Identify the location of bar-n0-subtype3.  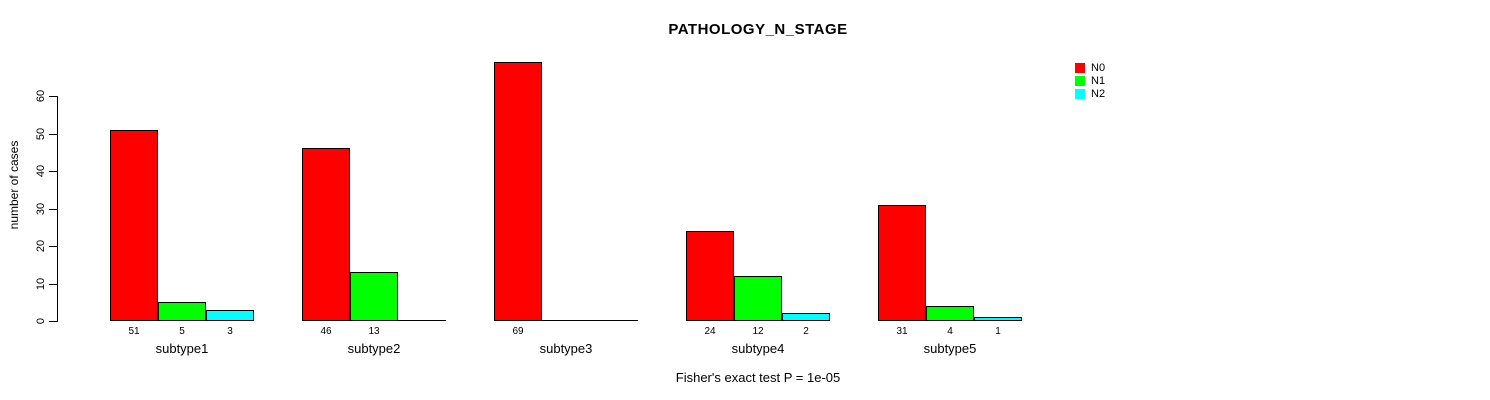
(518, 191).